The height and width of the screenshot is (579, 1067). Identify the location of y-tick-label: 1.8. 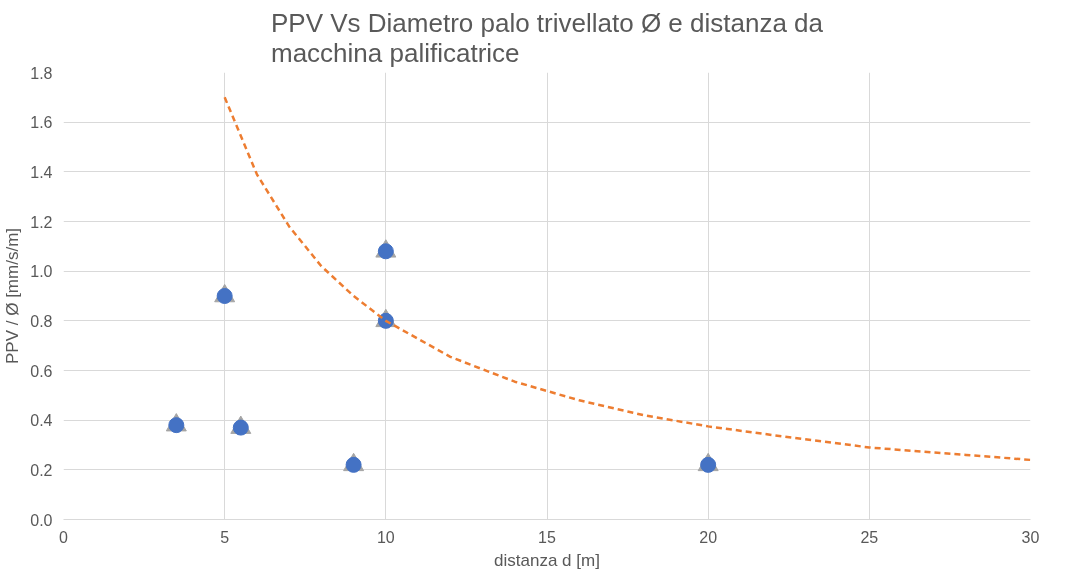
(41, 73).